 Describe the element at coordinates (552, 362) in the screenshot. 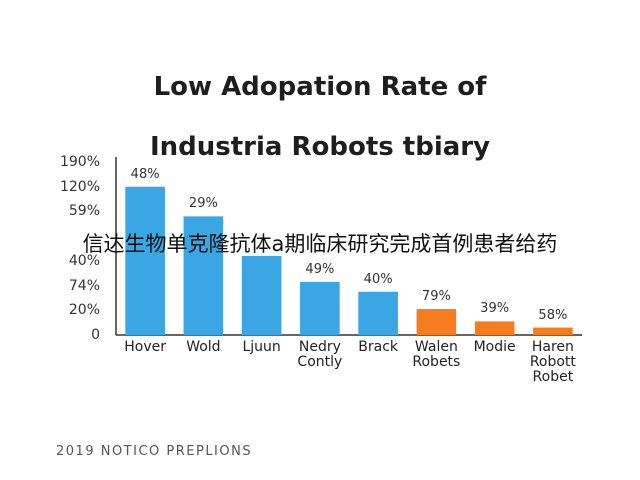

I see `x-tick-label: Haren Robott Robet` at that location.